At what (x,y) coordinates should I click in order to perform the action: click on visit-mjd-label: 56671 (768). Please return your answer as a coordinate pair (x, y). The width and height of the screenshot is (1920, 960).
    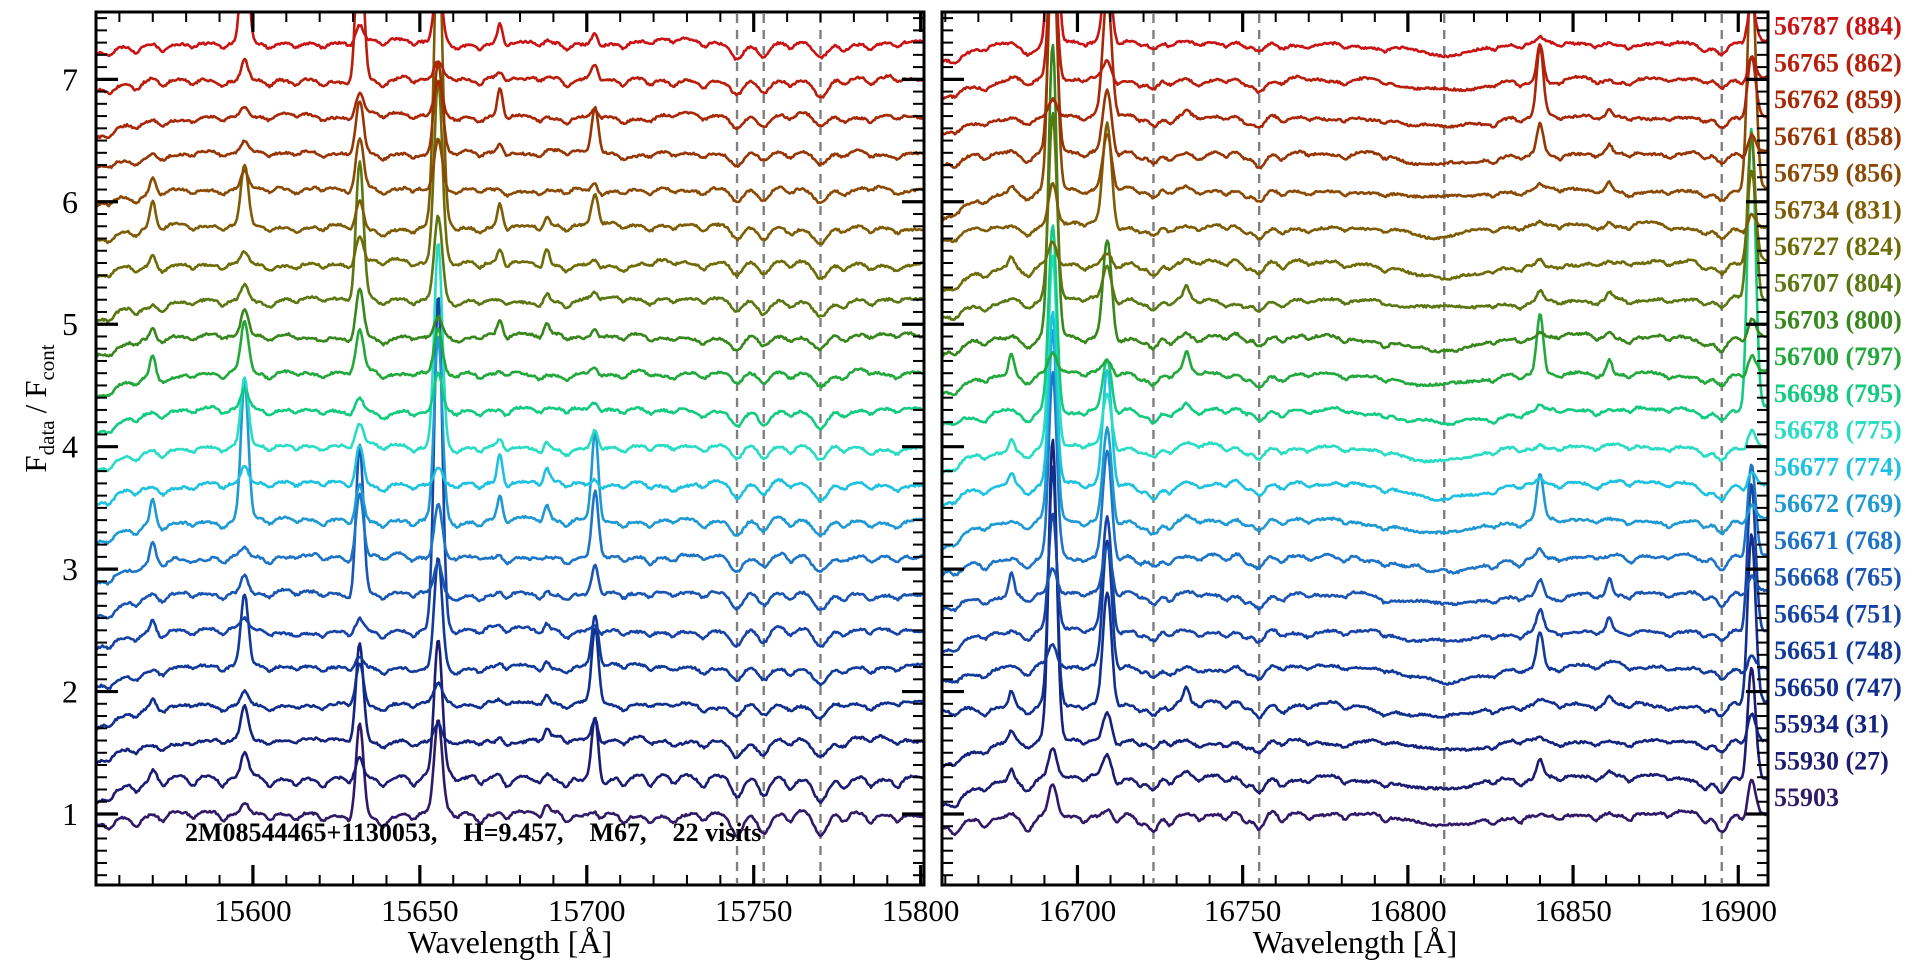
    Looking at the image, I should click on (1838, 540).